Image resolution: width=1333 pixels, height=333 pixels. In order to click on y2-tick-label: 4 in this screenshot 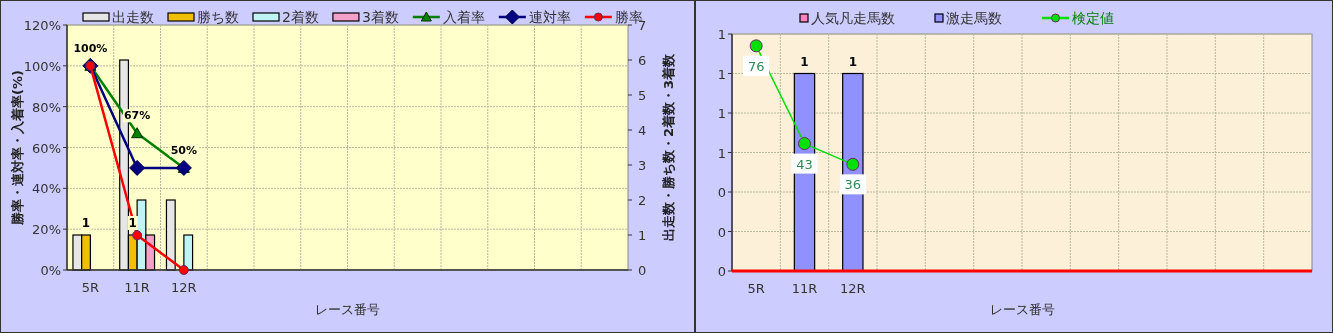, I will do `click(642, 130)`.